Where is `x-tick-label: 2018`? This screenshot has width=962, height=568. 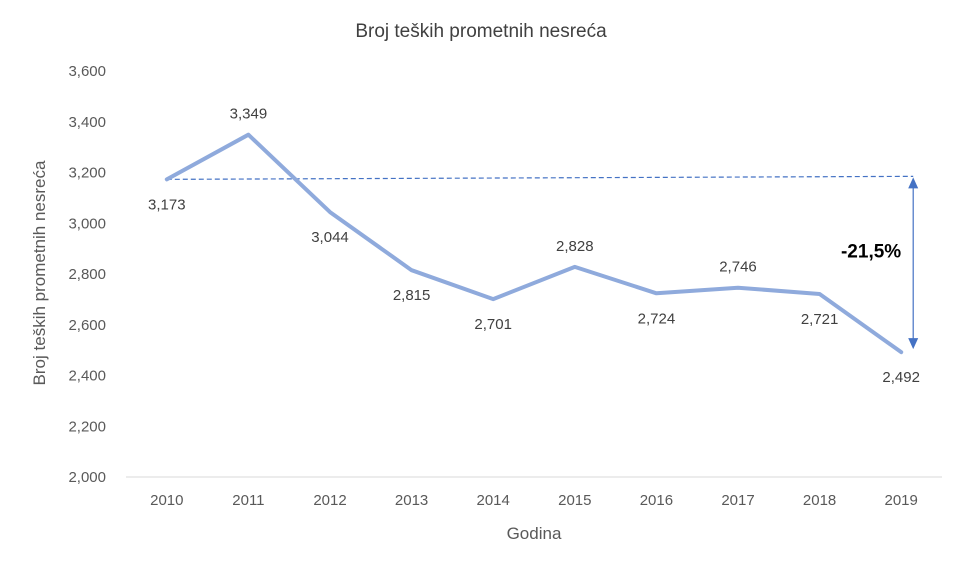 x-tick-label: 2018 is located at coordinates (819, 500).